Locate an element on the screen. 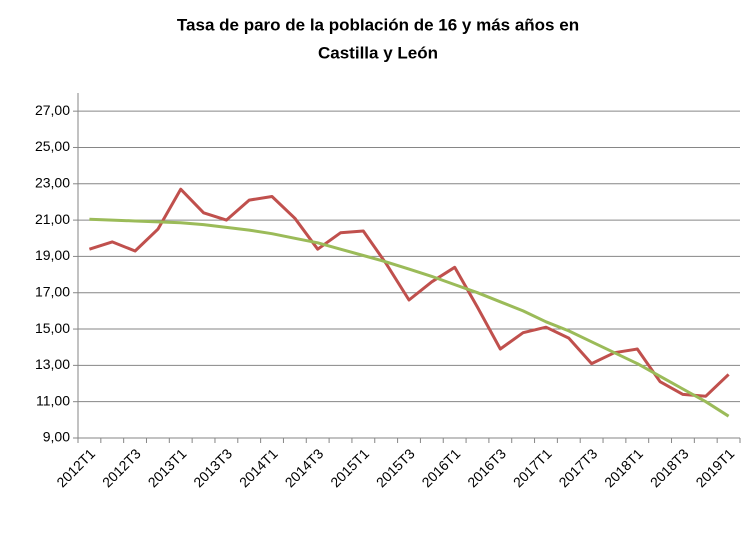  x-tick-label: 2014T3 is located at coordinates (304, 467).